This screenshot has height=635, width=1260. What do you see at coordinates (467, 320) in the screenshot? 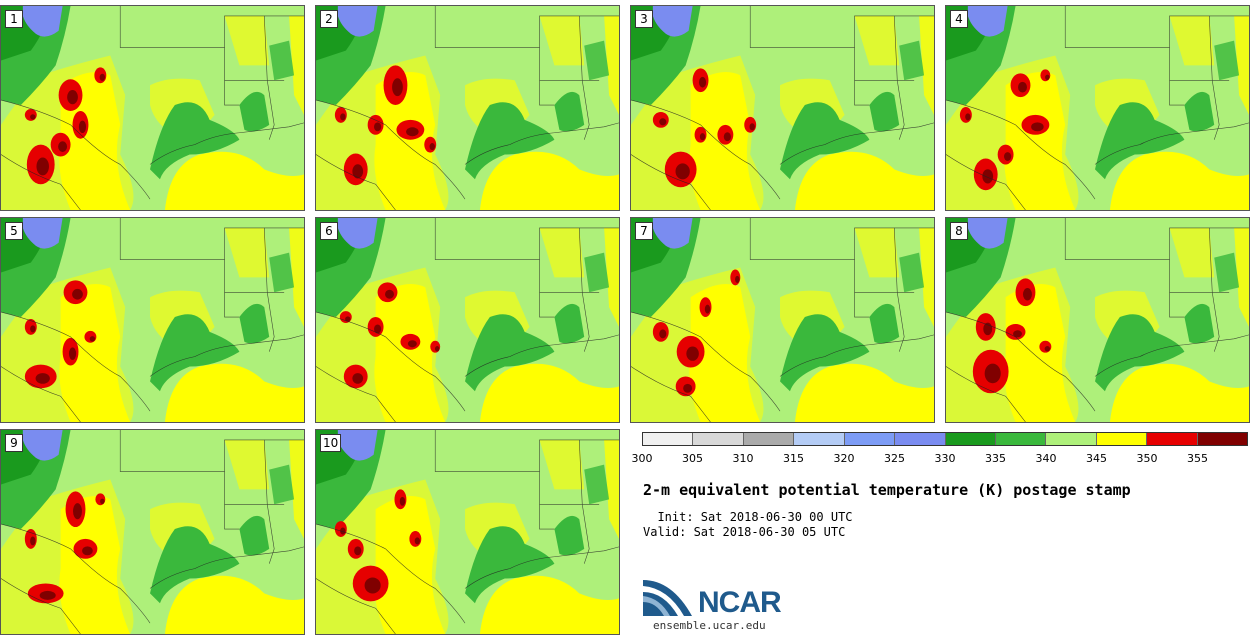
I see `postage-stamp-map: 6` at bounding box center [467, 320].